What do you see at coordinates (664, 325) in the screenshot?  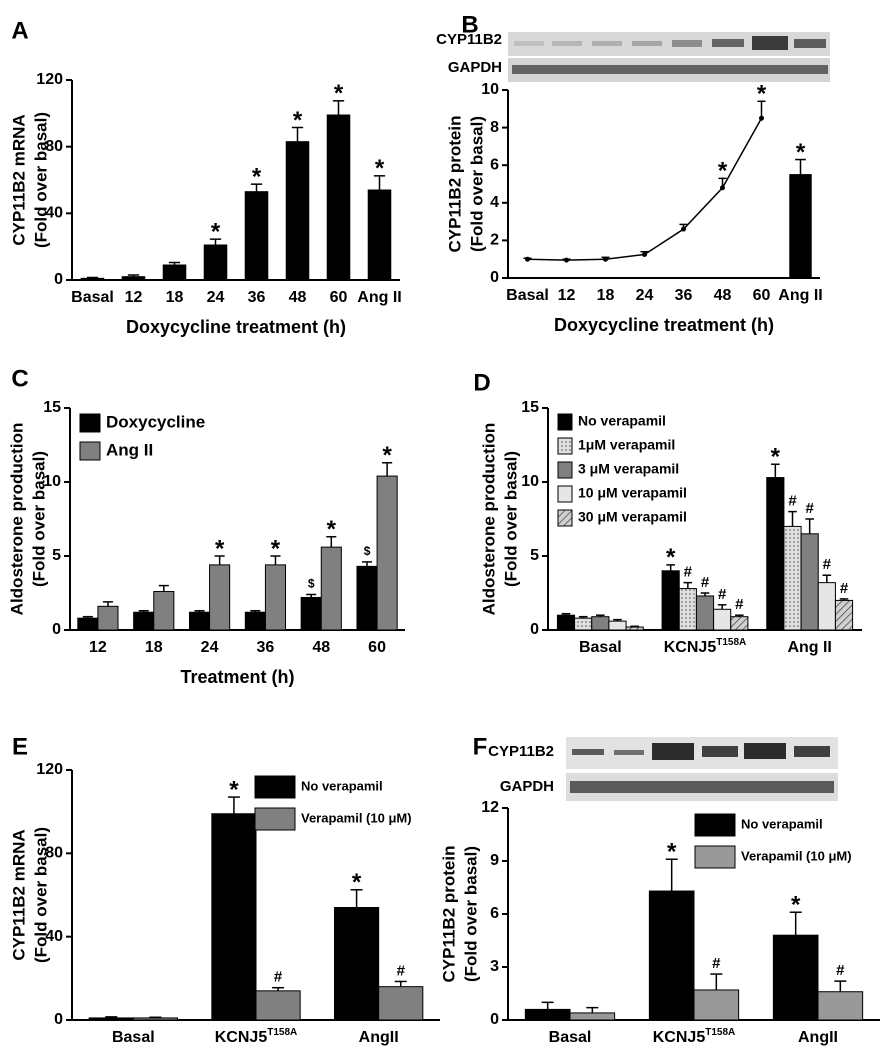 I see `x-axis-label: Doxycycline treatment (h)` at bounding box center [664, 325].